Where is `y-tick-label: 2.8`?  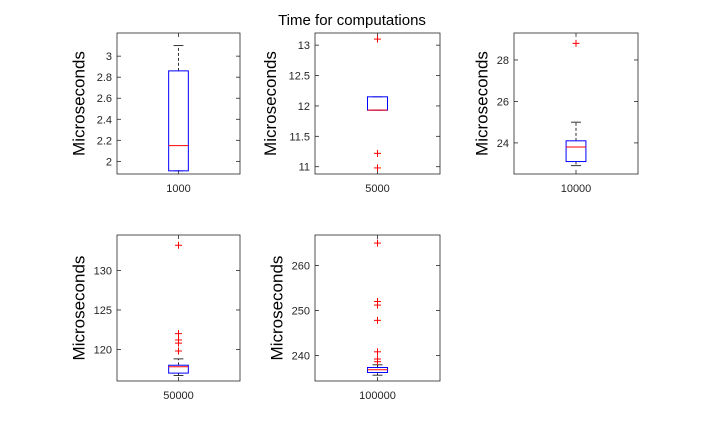
y-tick-label: 2.8 is located at coordinates (104, 78).